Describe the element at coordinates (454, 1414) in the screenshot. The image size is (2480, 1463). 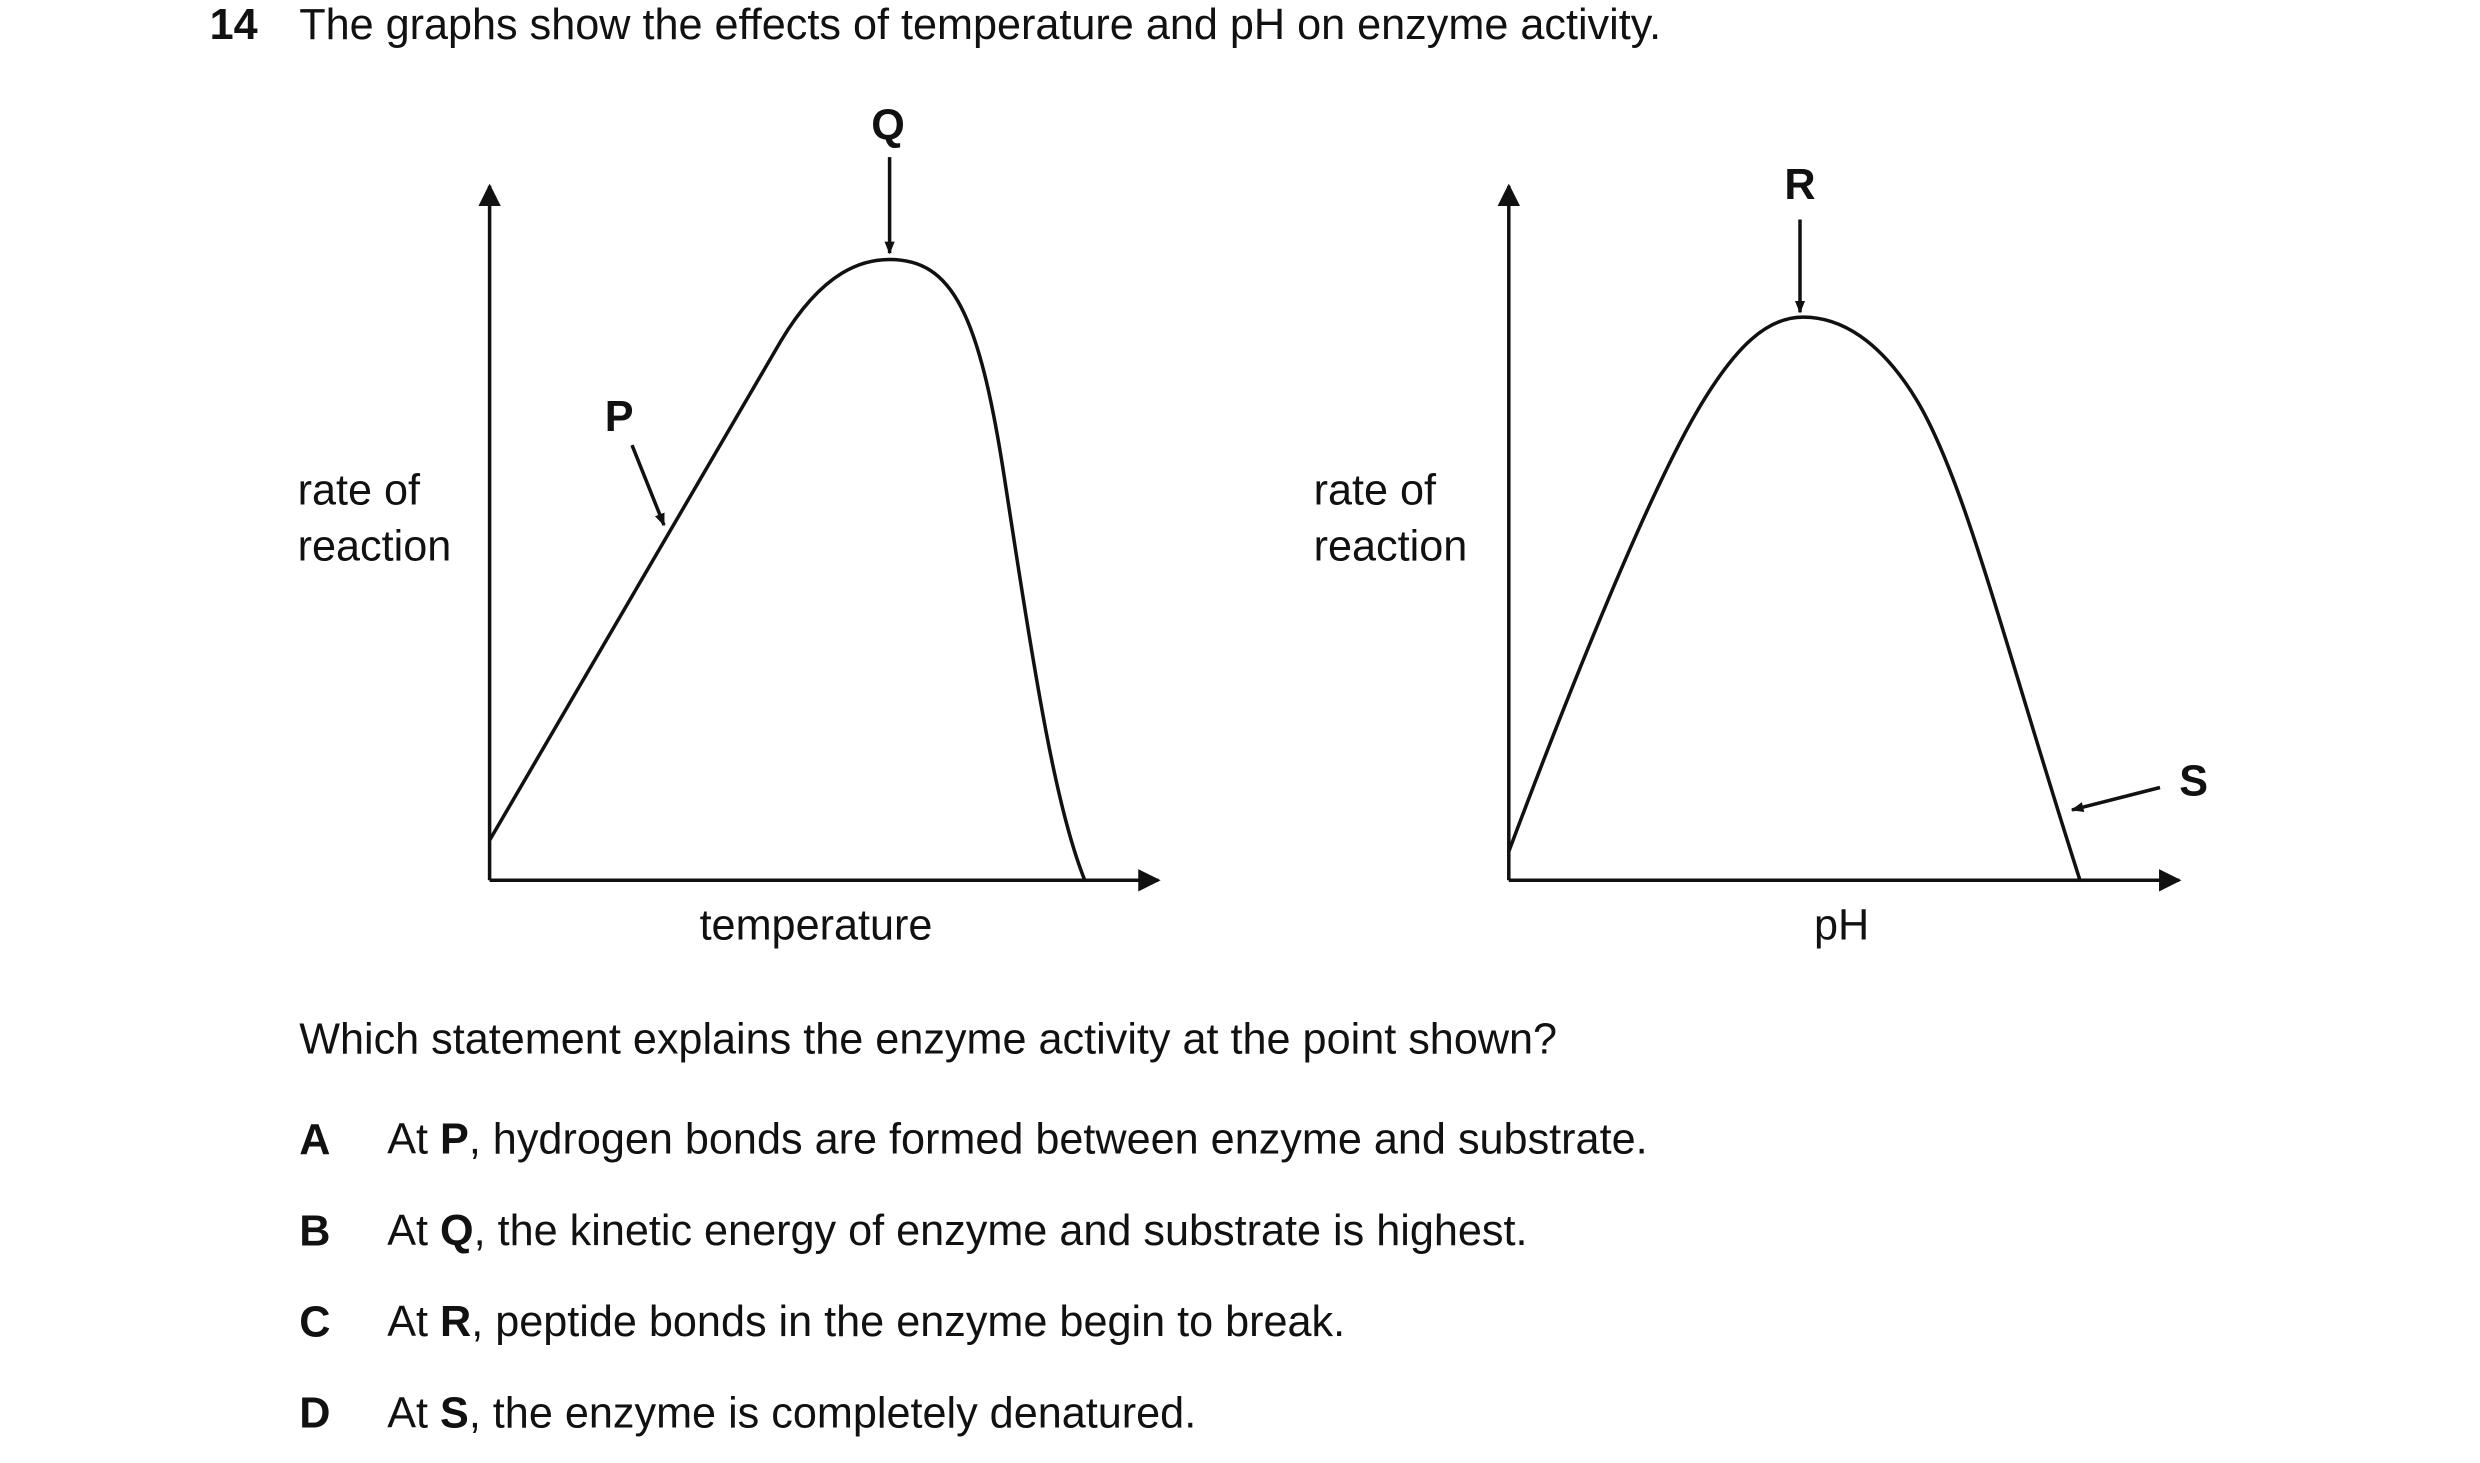
I see `option-point: S` at that location.